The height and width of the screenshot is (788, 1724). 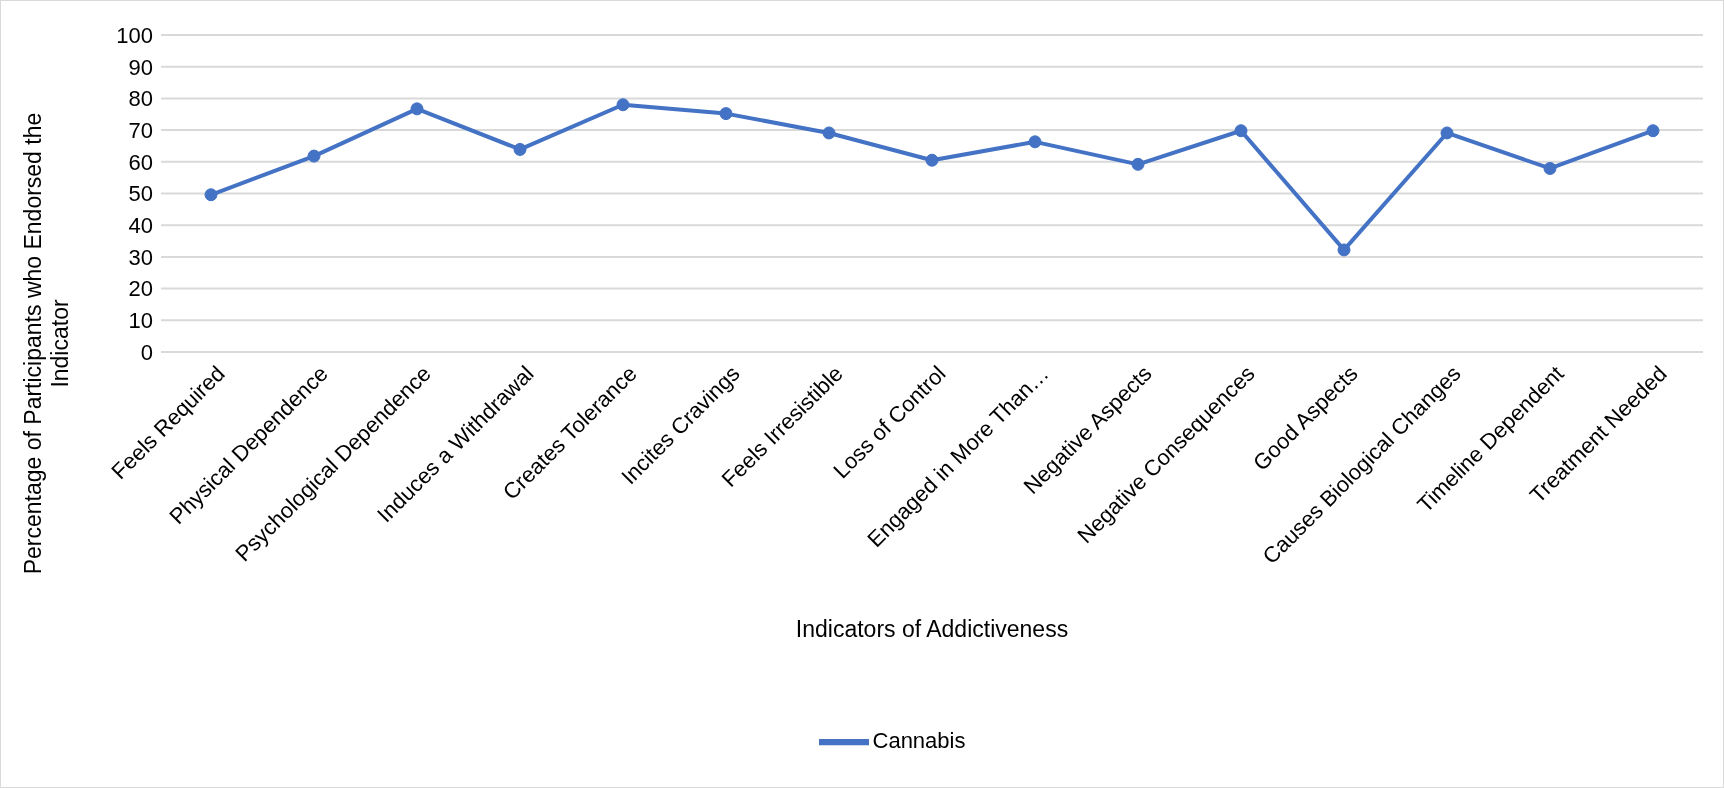 I want to click on x-axis-title: Indicators of Addictiveness, so click(x=932, y=629).